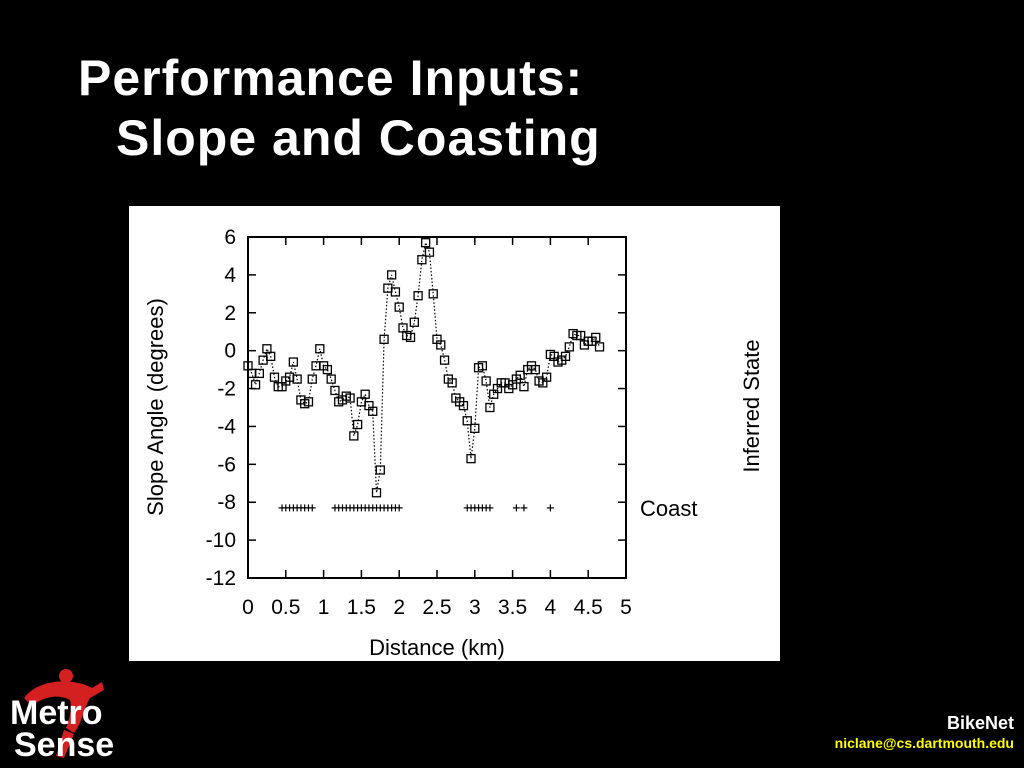 Image resolution: width=1024 pixels, height=768 pixels. I want to click on x-tick-label: 3, so click(475, 607).